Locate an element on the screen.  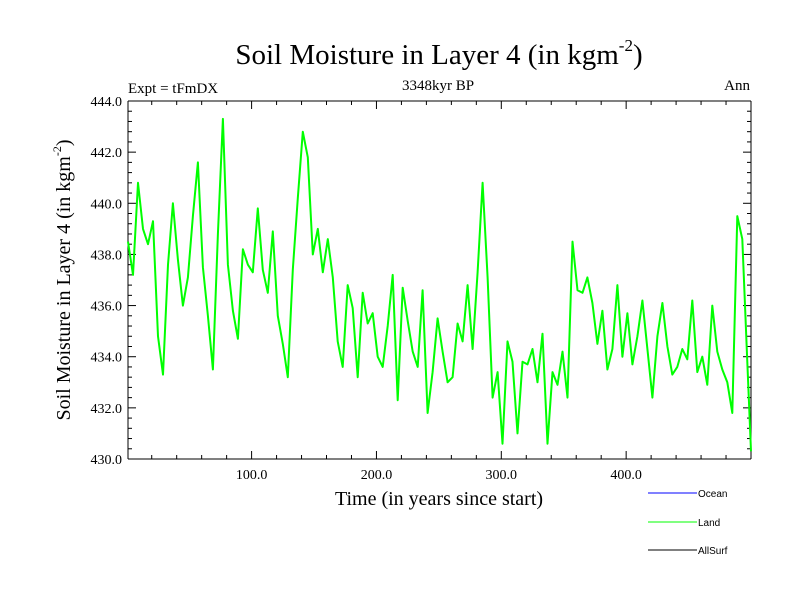
x-tick-label: 400.0 is located at coordinates (626, 475).